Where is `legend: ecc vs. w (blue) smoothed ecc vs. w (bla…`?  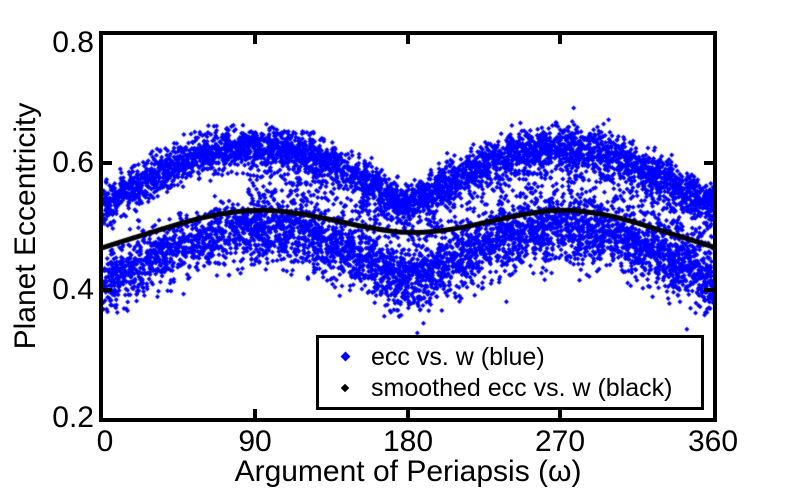
legend: ecc vs. w (blue) smoothed ecc vs. w (bla… is located at coordinates (510, 372).